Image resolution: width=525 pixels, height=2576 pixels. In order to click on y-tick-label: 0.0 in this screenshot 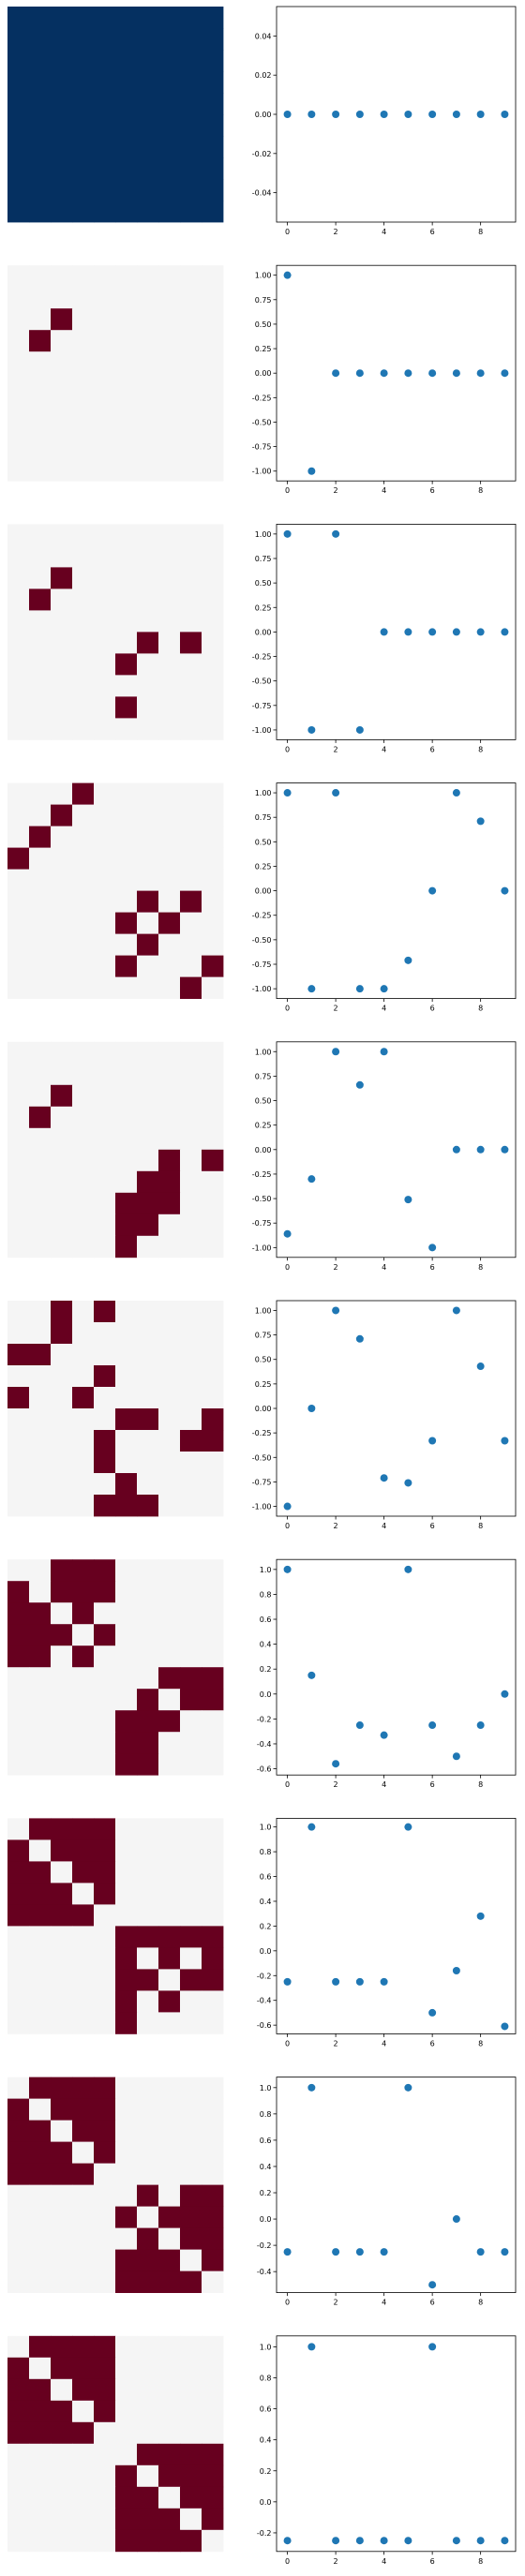, I will do `click(266, 1694)`.